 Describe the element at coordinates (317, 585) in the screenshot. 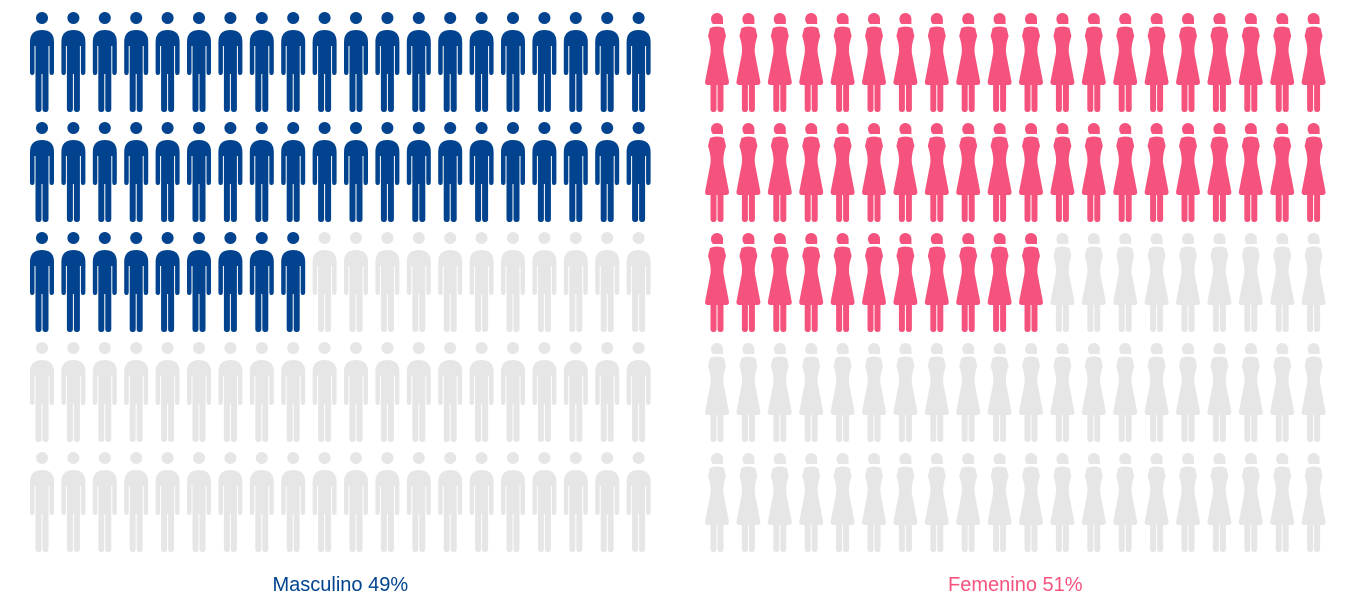

I see `category-name: Masculino` at that location.